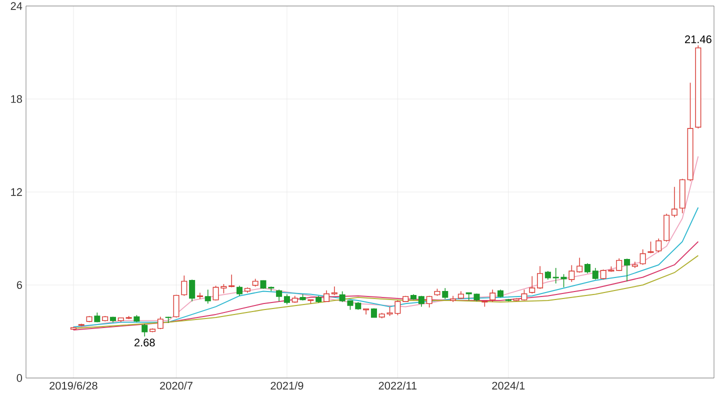 This screenshot has height=402, width=719. I want to click on annotation: 2.68, so click(144, 342).